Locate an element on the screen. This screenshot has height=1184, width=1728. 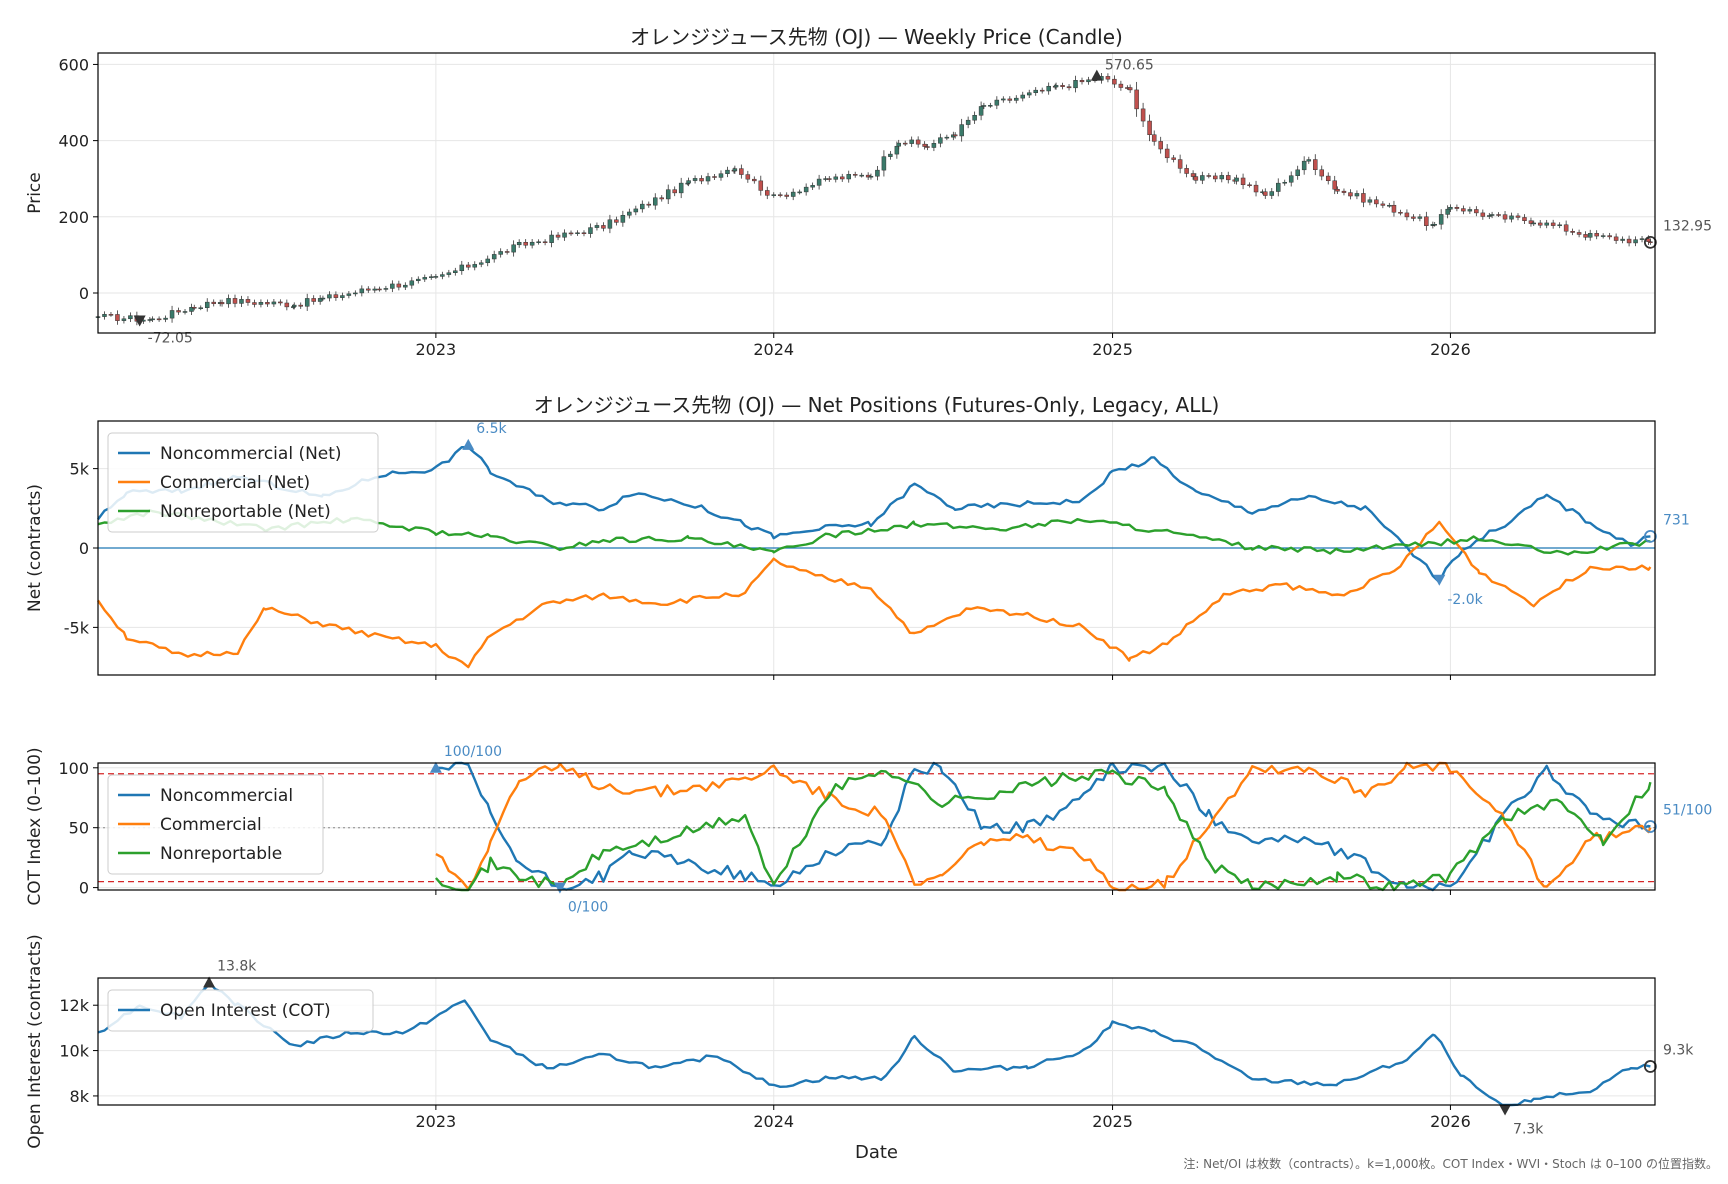
legend-label: Nonreportable (Net) is located at coordinates (245, 512).